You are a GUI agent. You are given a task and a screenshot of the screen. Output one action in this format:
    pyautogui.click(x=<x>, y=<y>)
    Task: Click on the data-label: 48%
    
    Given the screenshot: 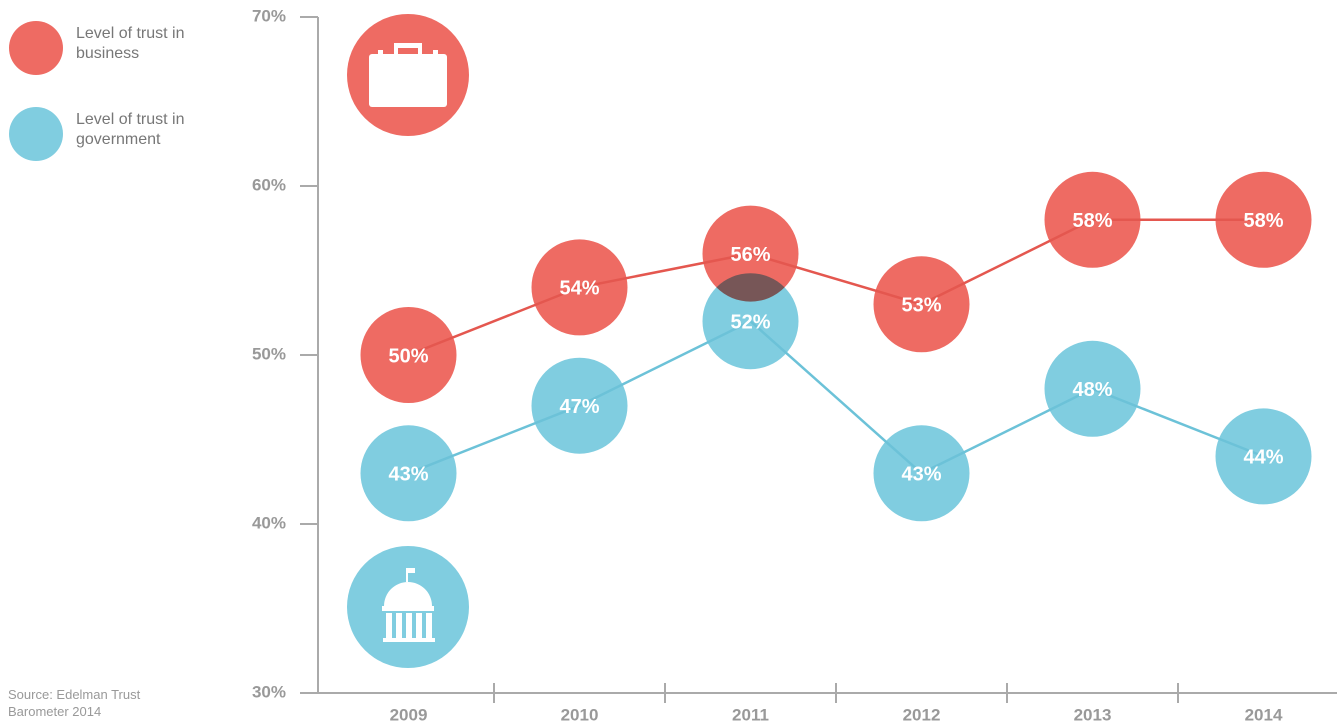 What is the action you would take?
    pyautogui.click(x=1092, y=390)
    